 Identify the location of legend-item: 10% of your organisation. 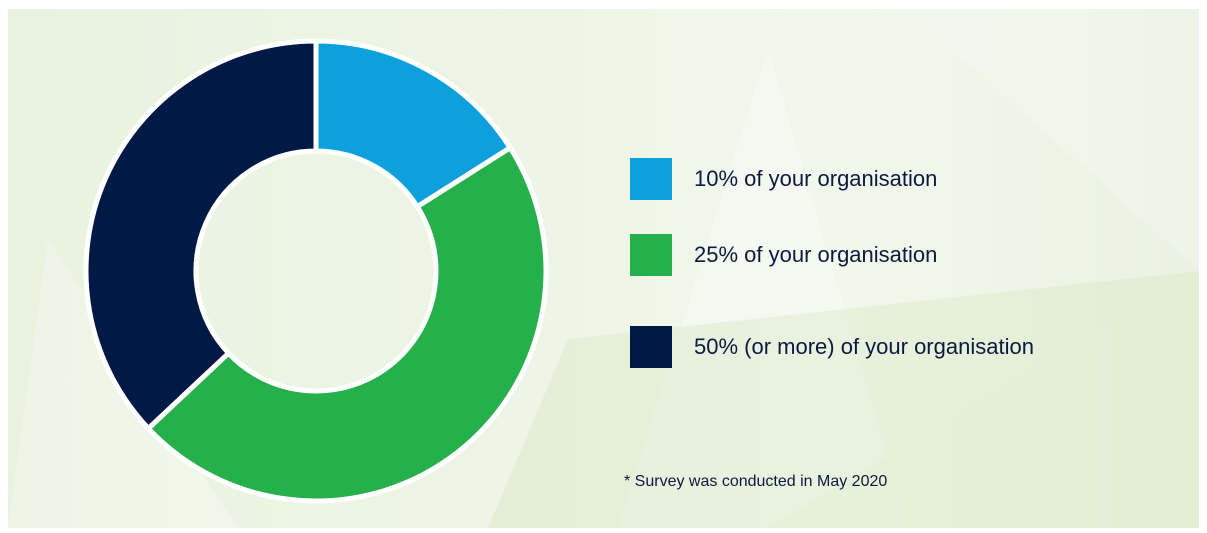
(783, 179).